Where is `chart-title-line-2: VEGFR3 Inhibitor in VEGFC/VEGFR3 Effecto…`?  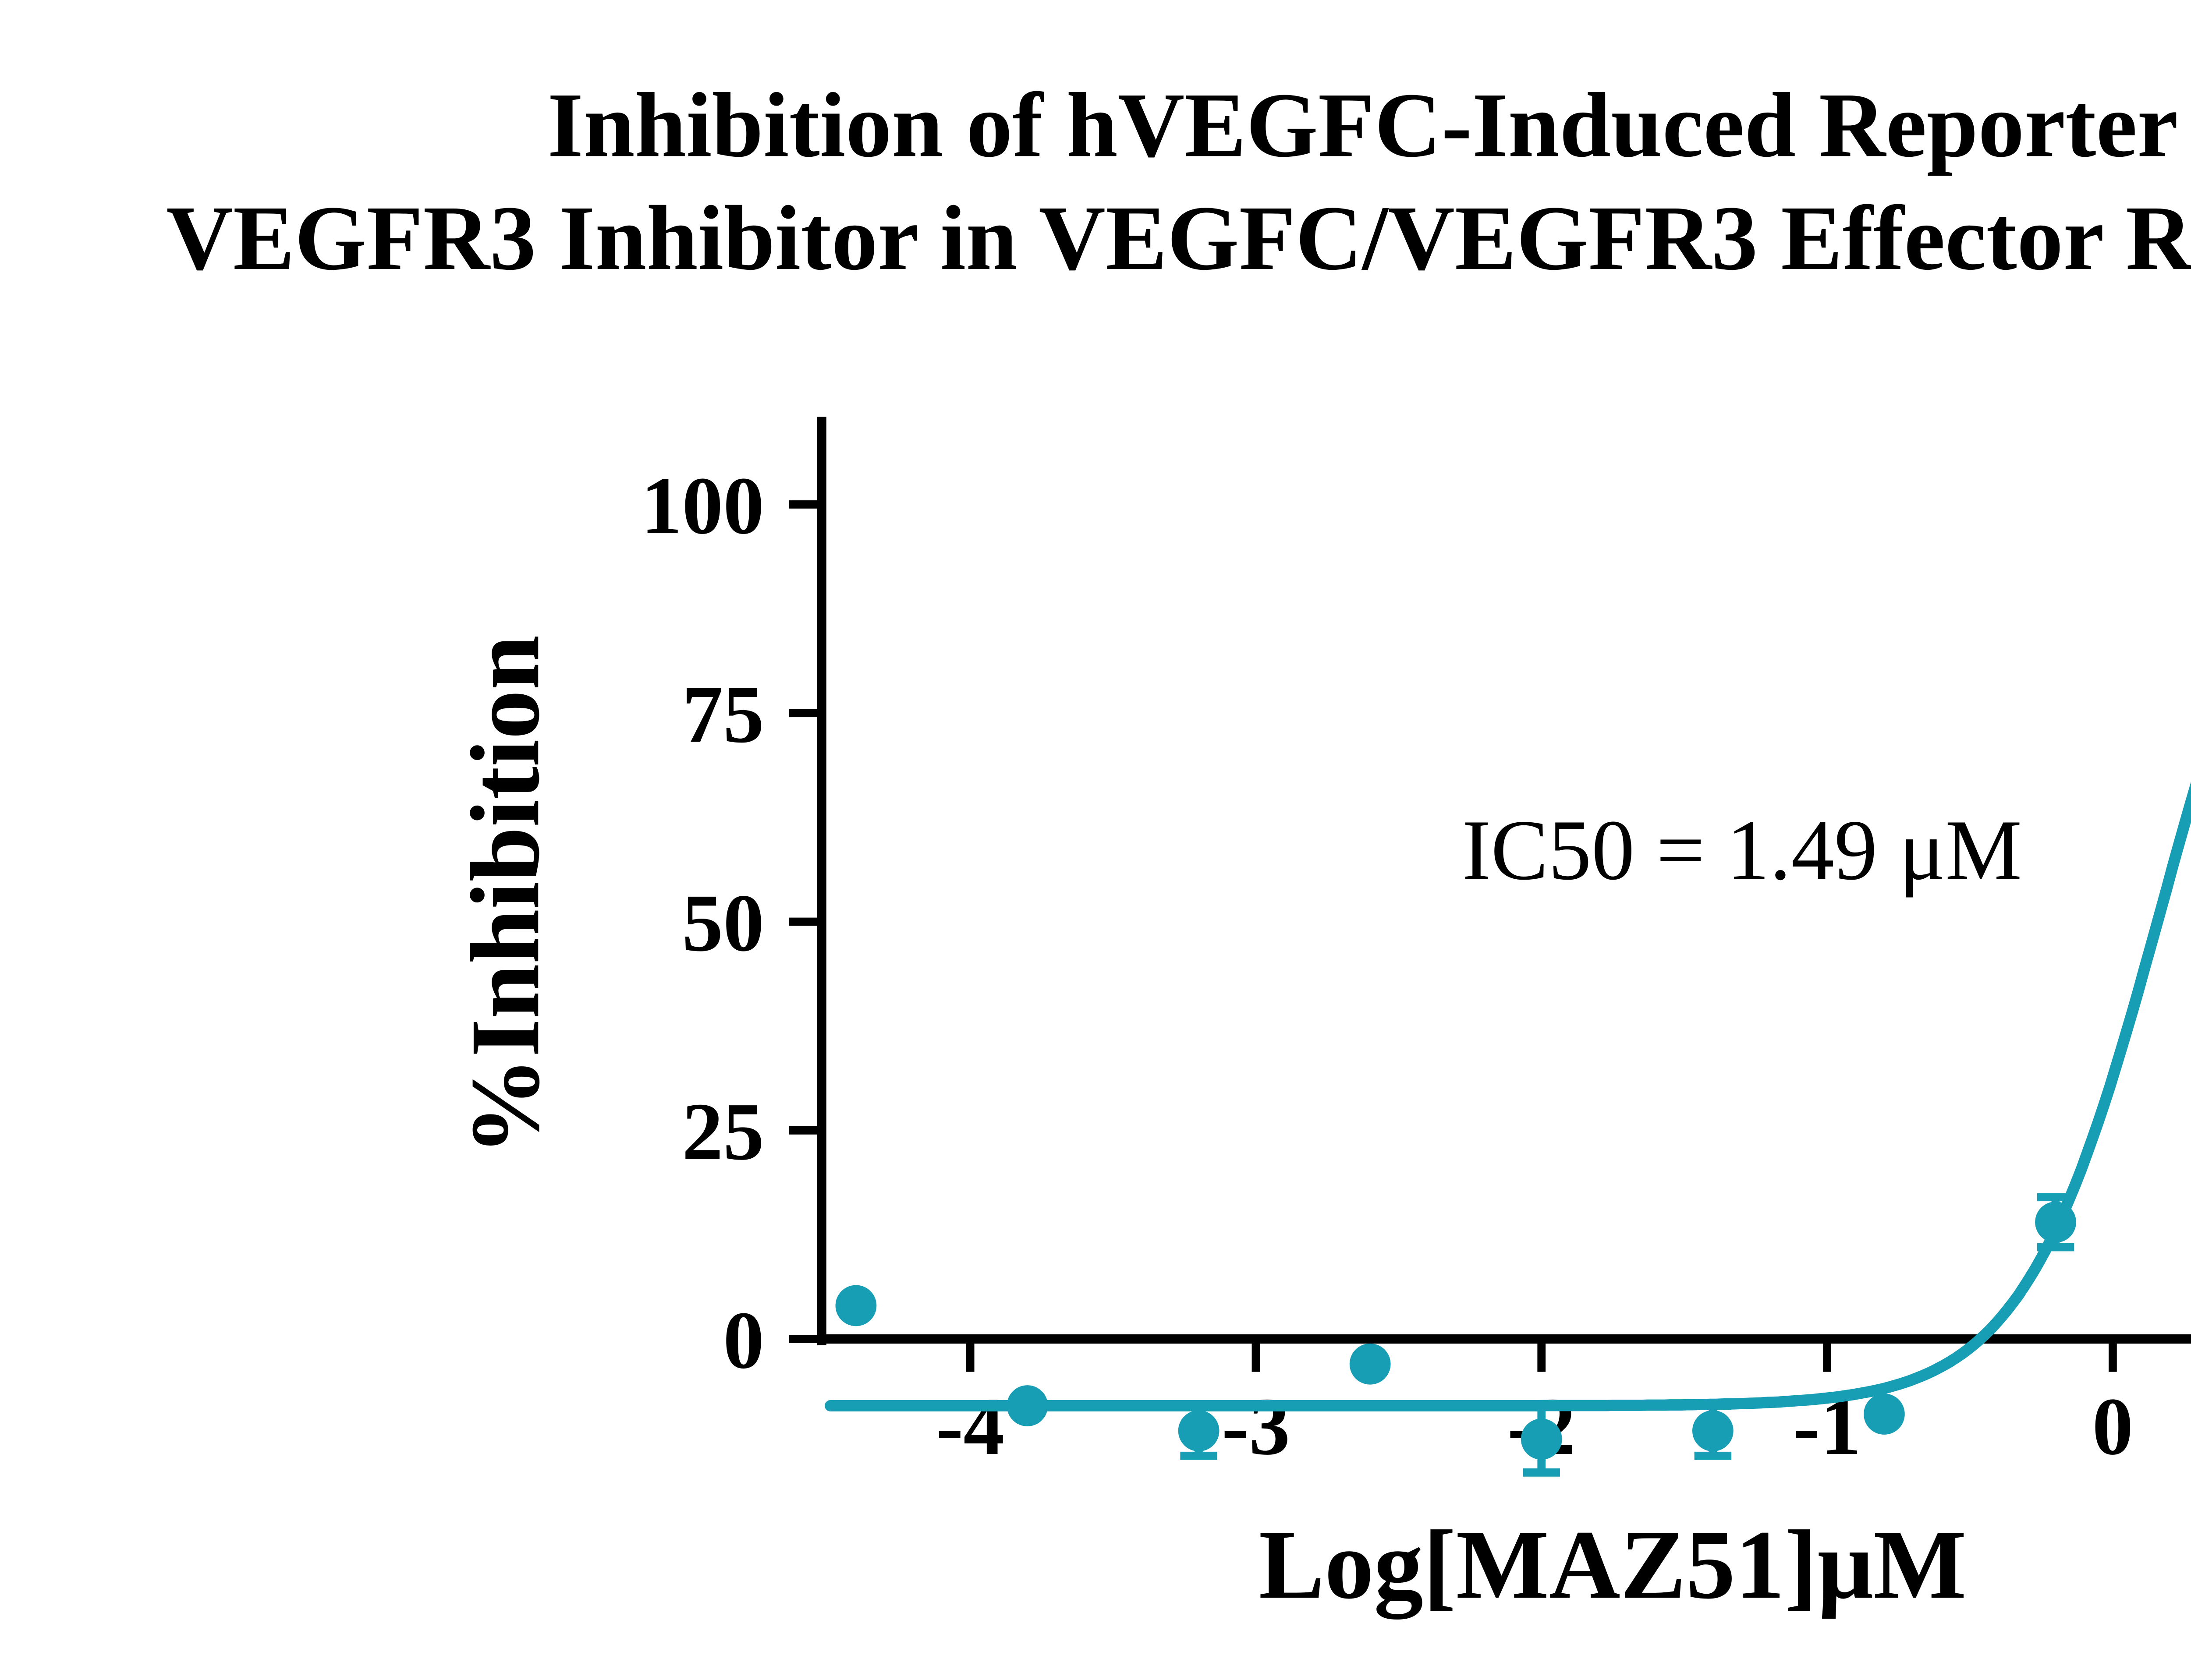
chart-title-line-2: VEGFR3 Inhibitor in VEGFC/VEGFR3 Effecto… is located at coordinates (1178, 239).